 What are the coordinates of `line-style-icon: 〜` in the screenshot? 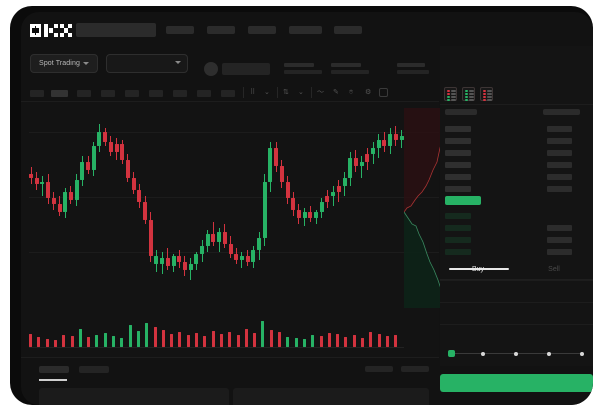 It's located at (320, 92).